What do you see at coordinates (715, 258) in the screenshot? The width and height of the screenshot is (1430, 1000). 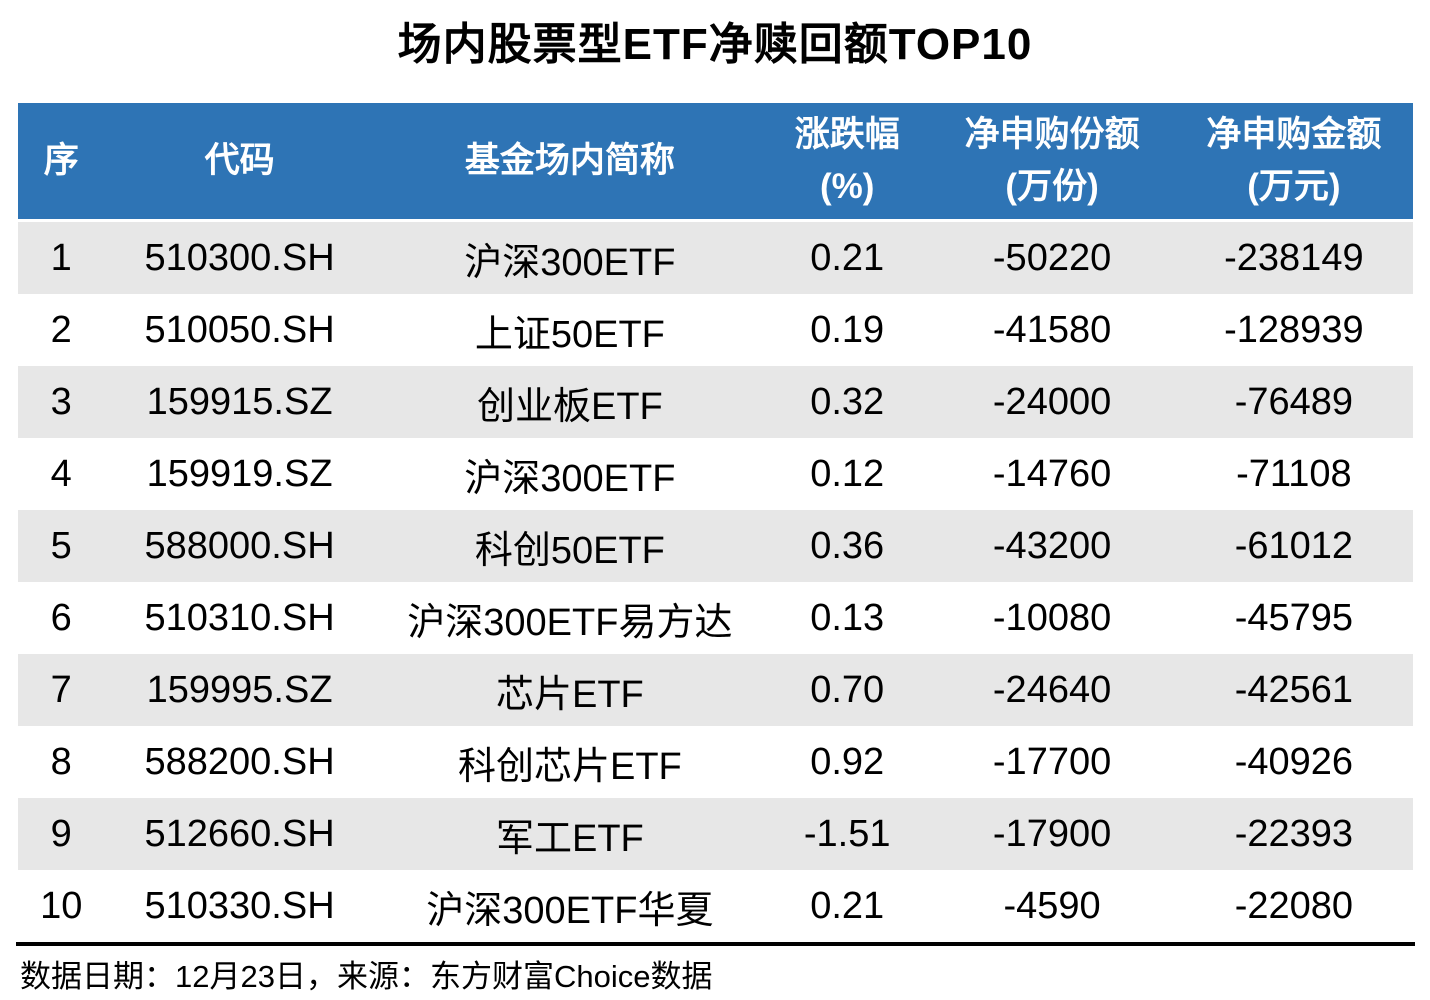 I see `table-row: 1 510300.SH 沪深300ETF 0.21 -50220 -238149` at bounding box center [715, 258].